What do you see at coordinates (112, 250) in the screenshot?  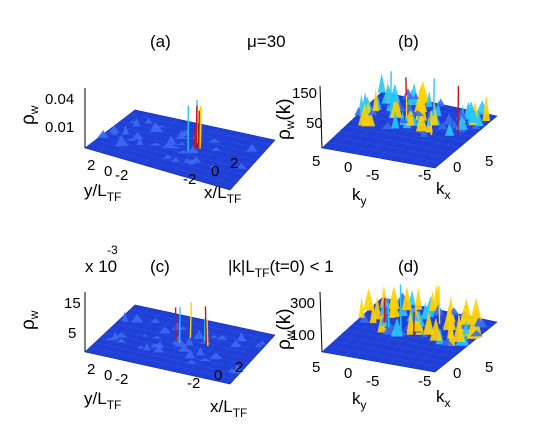 I see `scale-exponent: -3` at bounding box center [112, 250].